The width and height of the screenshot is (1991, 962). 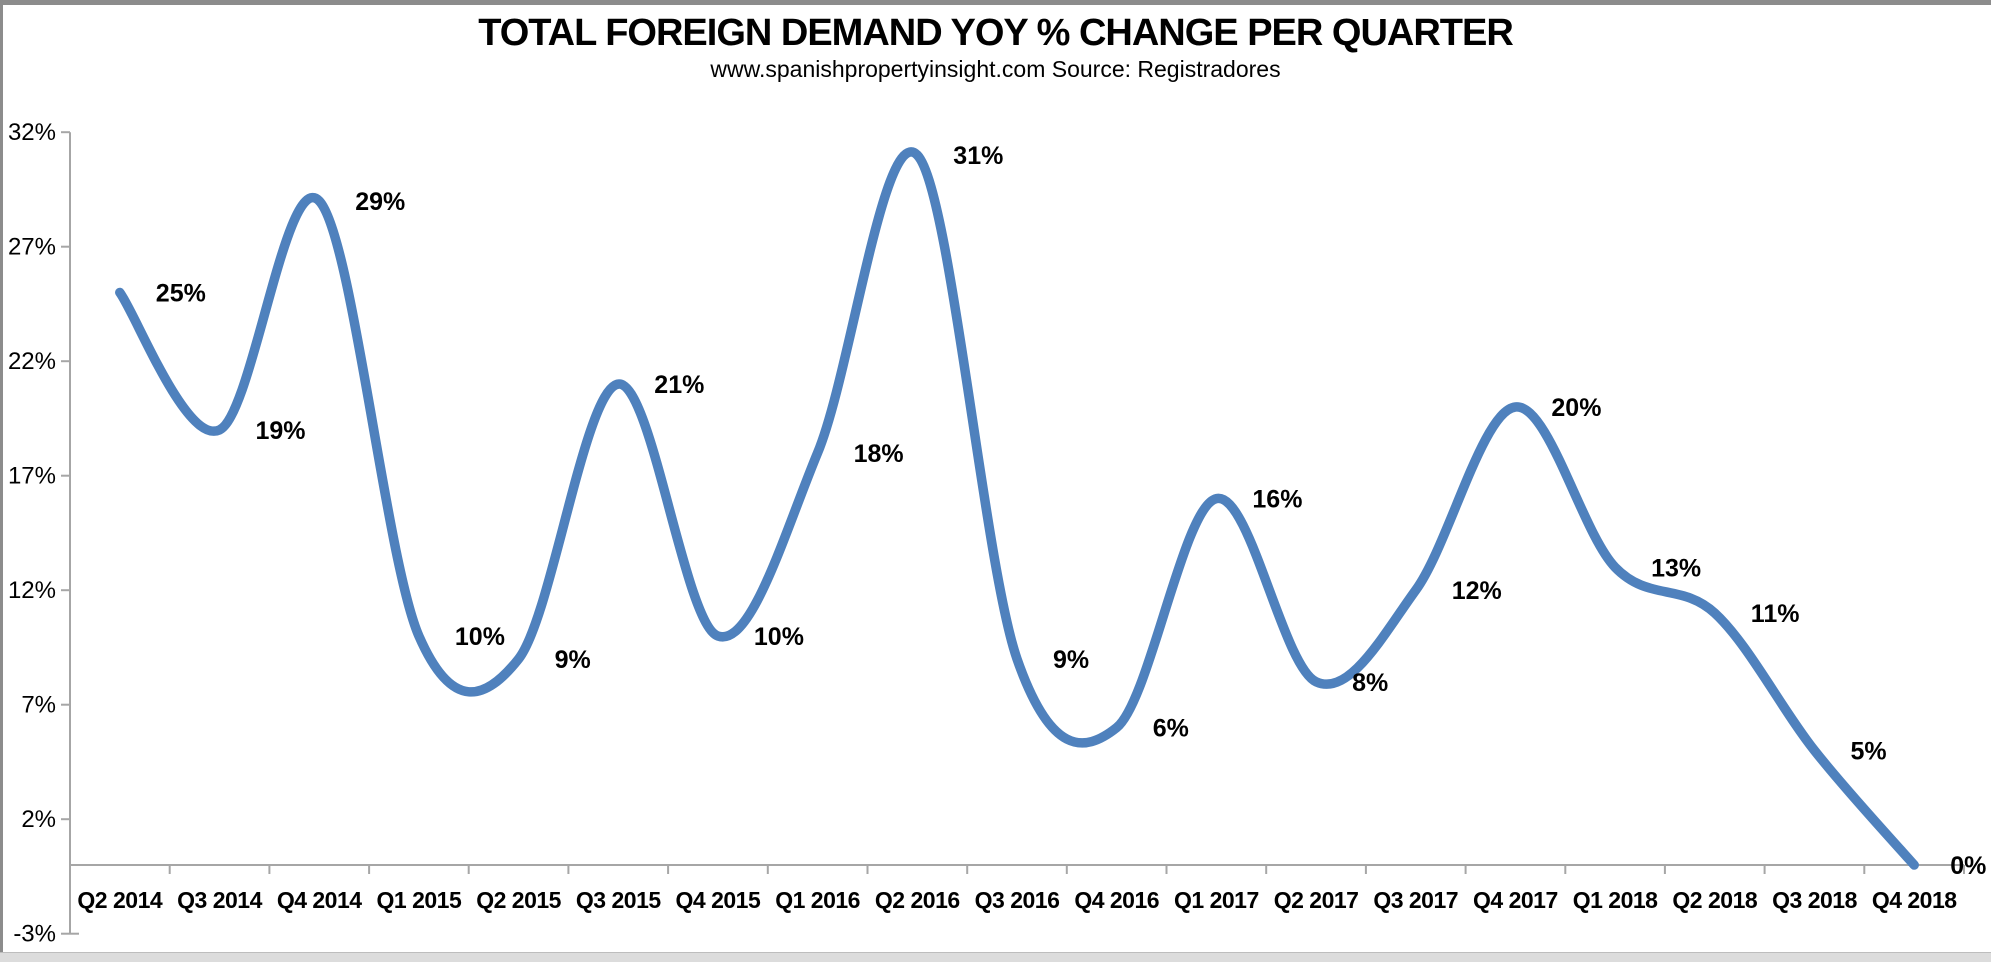 What do you see at coordinates (1370, 683) in the screenshot?
I see `data-label: 8%` at bounding box center [1370, 683].